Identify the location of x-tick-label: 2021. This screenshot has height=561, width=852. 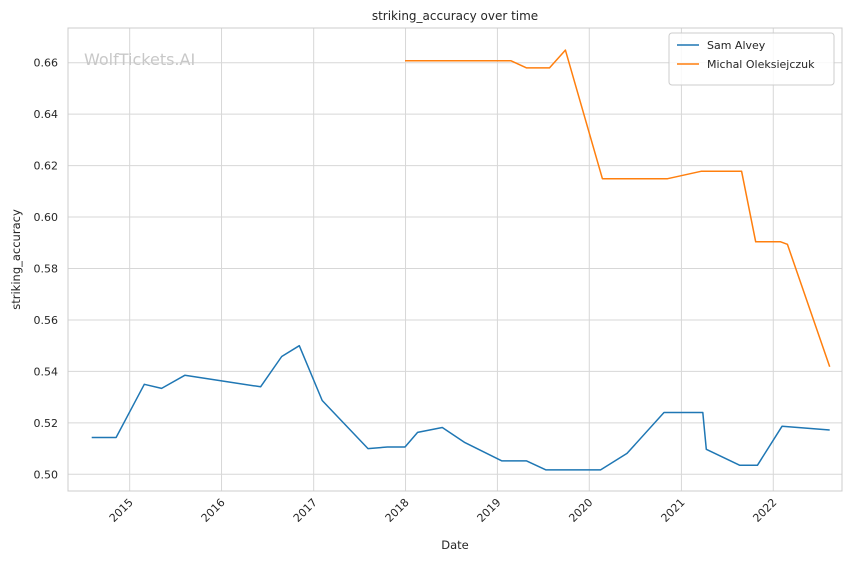
(673, 510).